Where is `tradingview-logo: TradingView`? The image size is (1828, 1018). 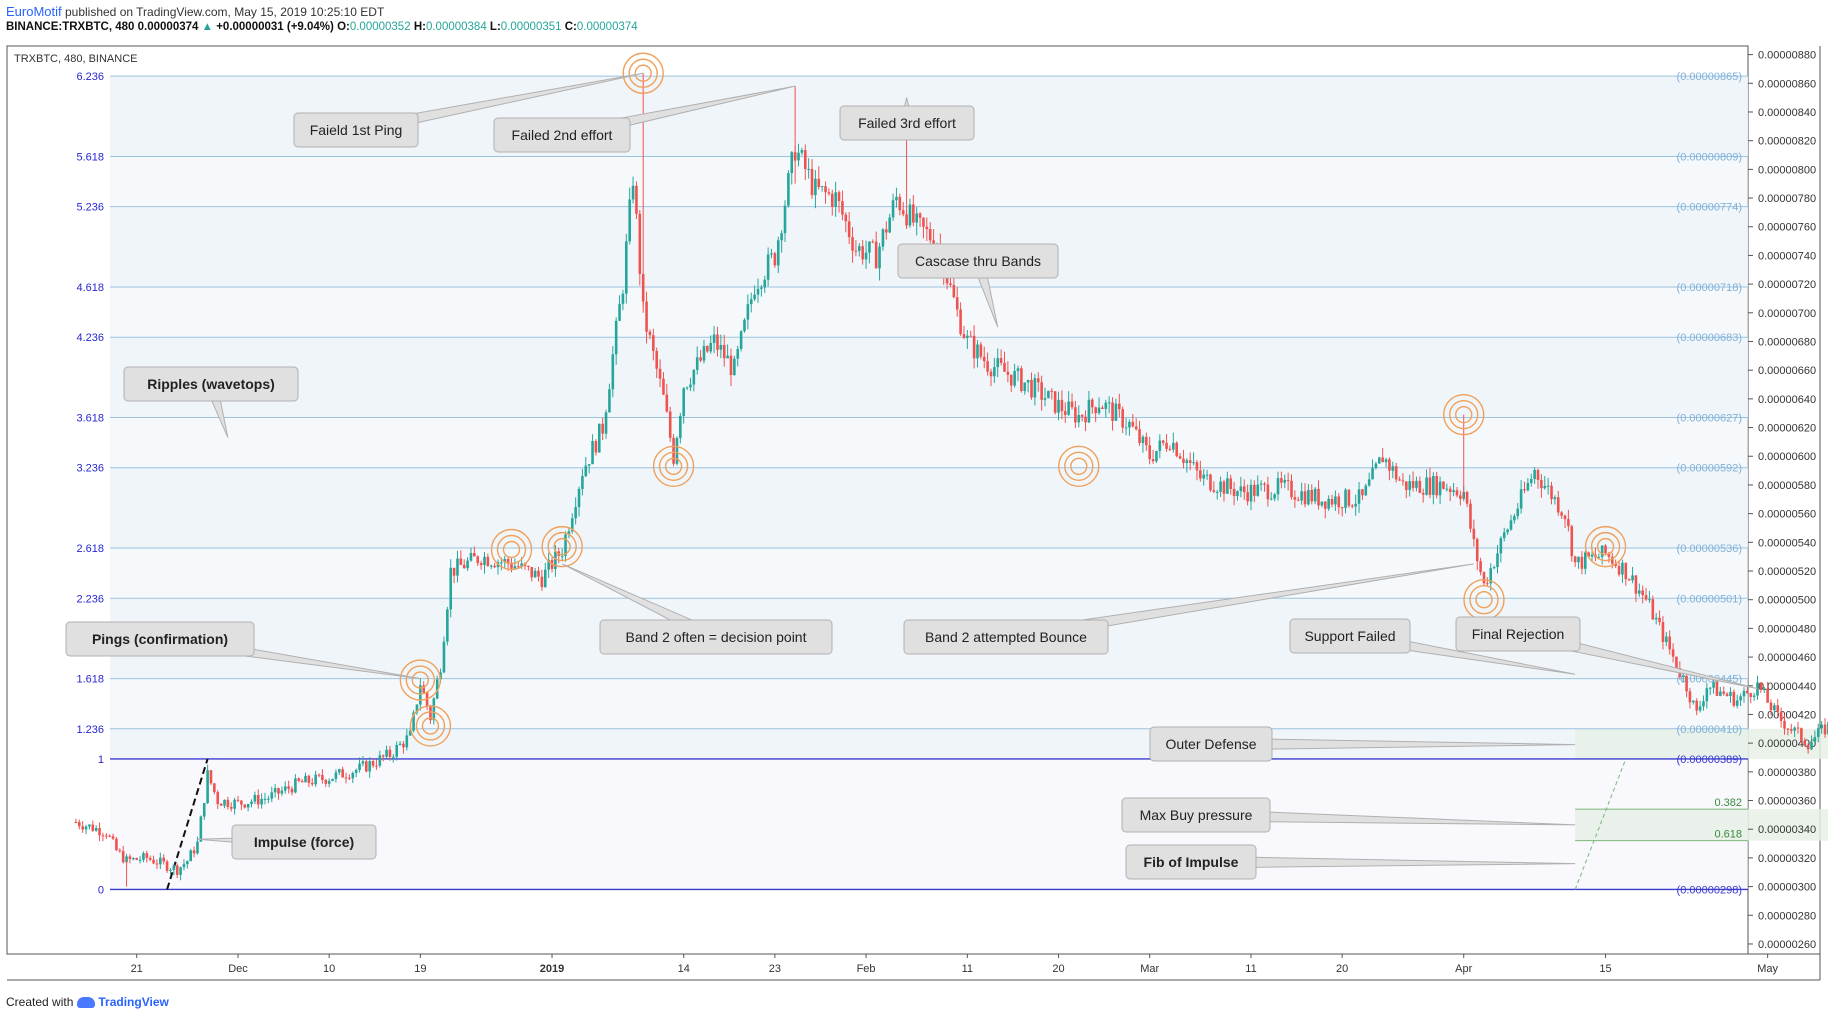
tradingview-logo: TradingView is located at coordinates (123, 1002).